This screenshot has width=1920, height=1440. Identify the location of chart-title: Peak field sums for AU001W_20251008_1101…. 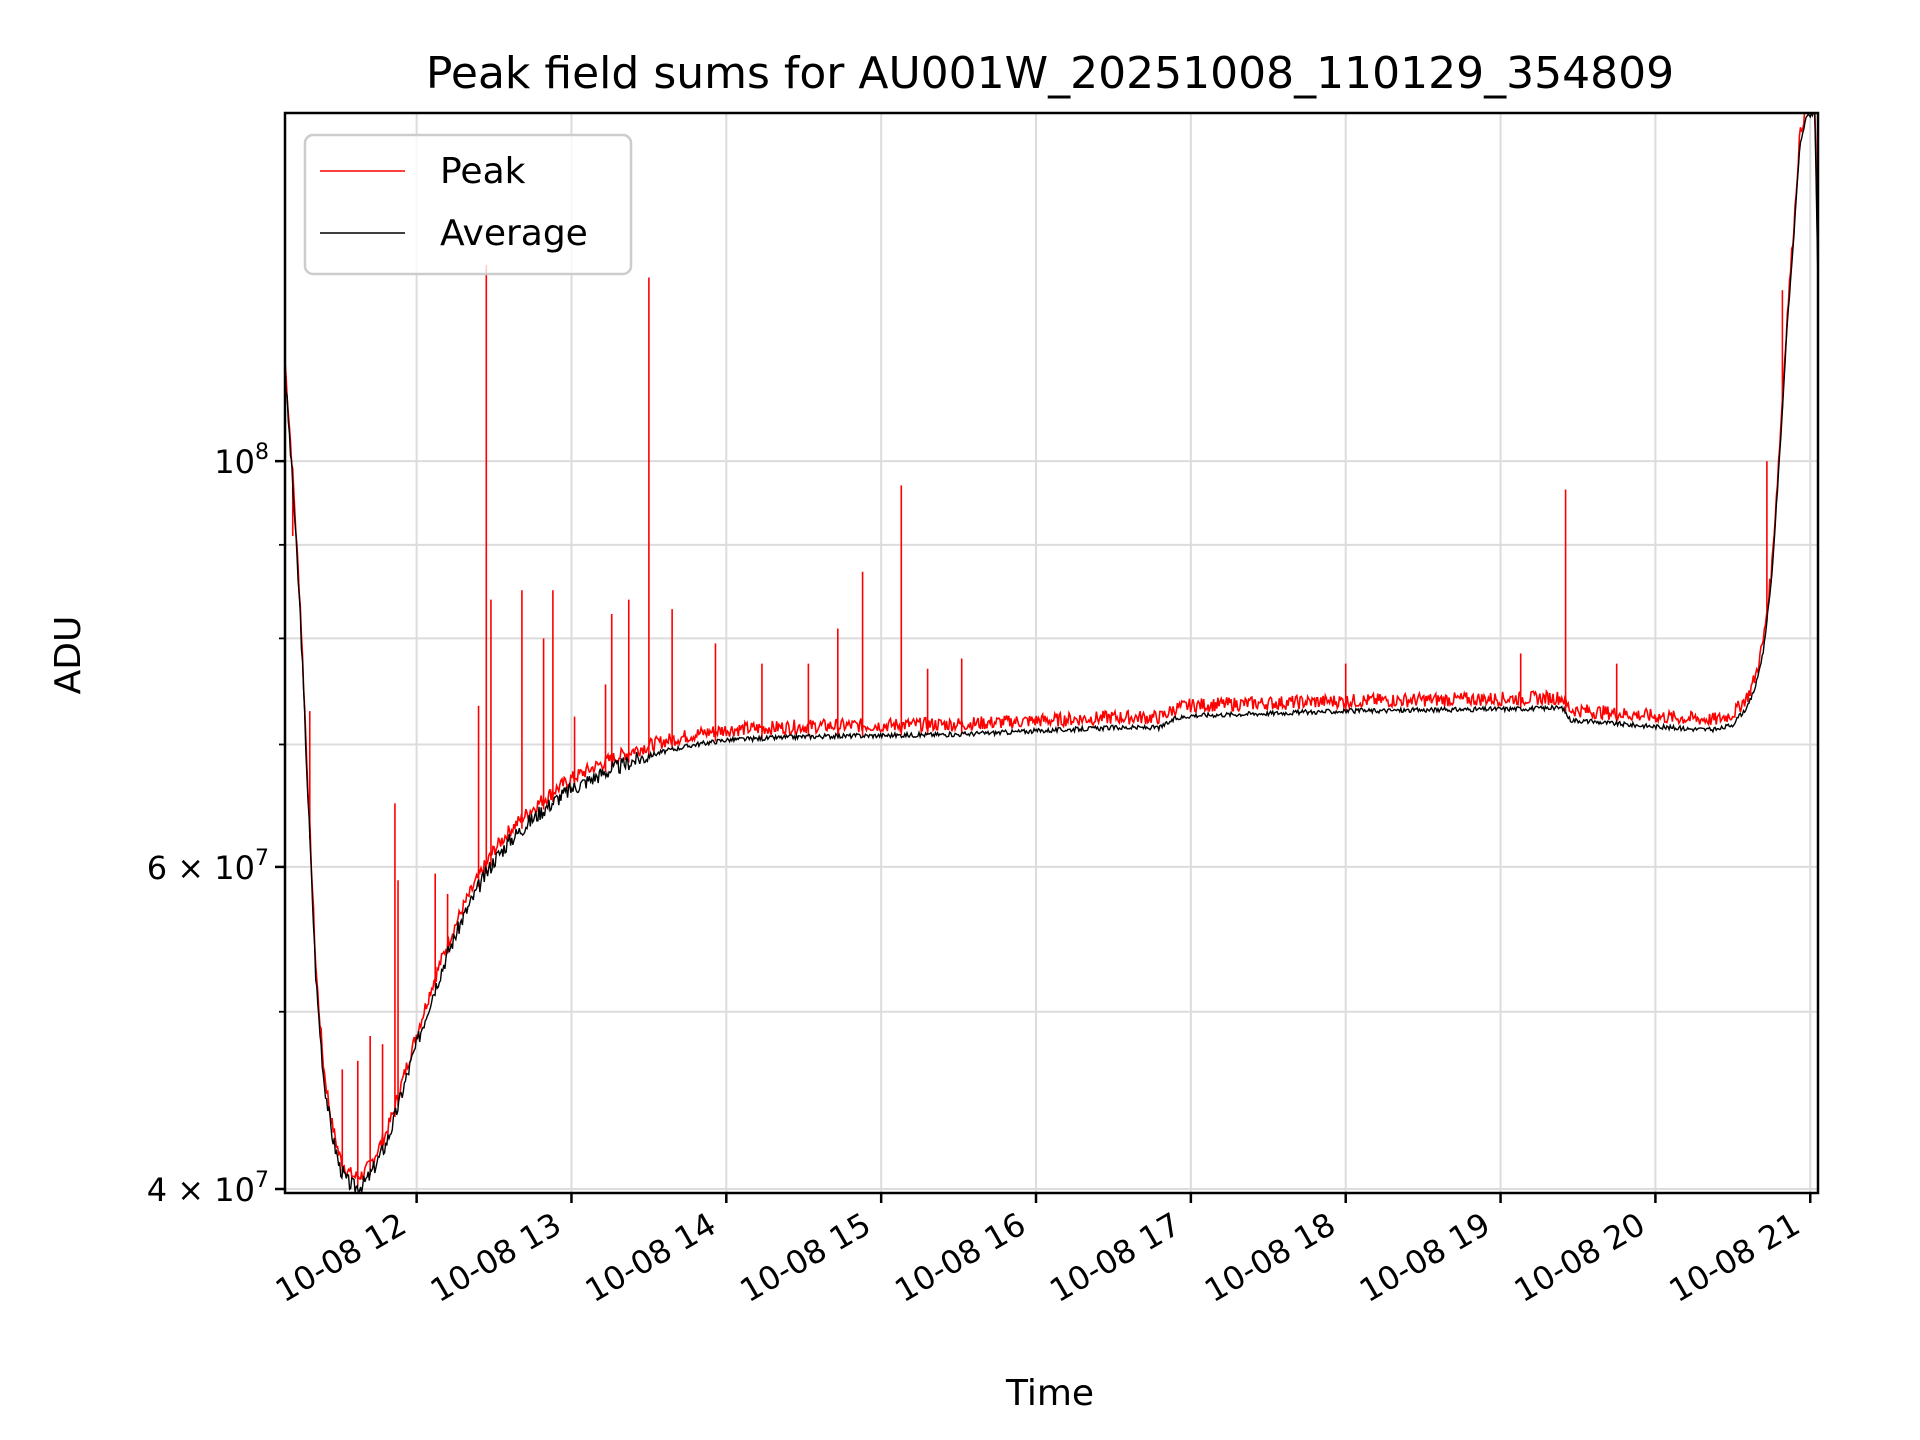
(1050, 73).